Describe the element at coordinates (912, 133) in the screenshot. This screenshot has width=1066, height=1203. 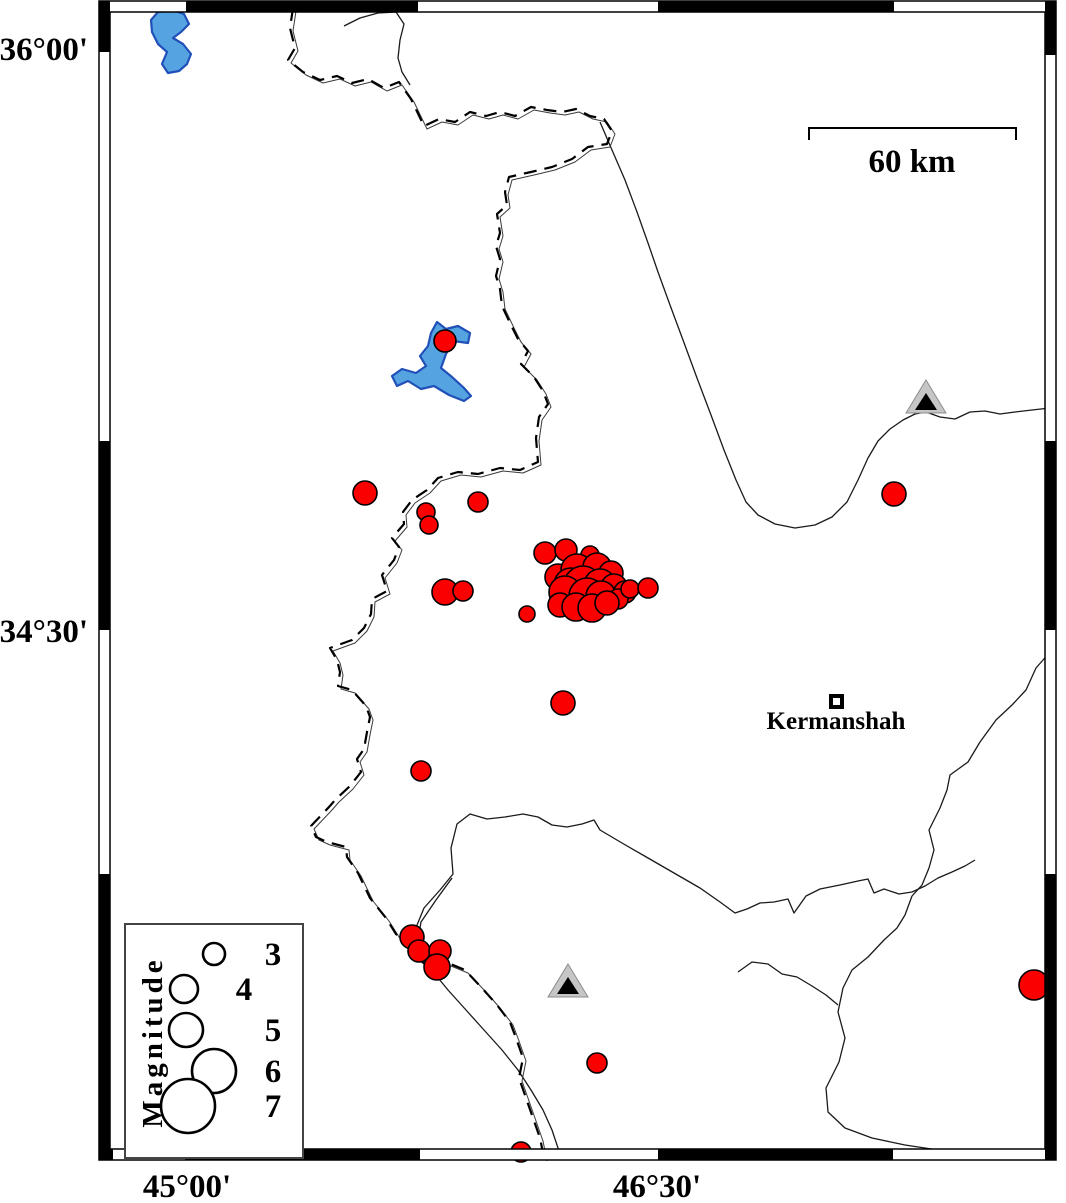
I see `scale-bar` at that location.